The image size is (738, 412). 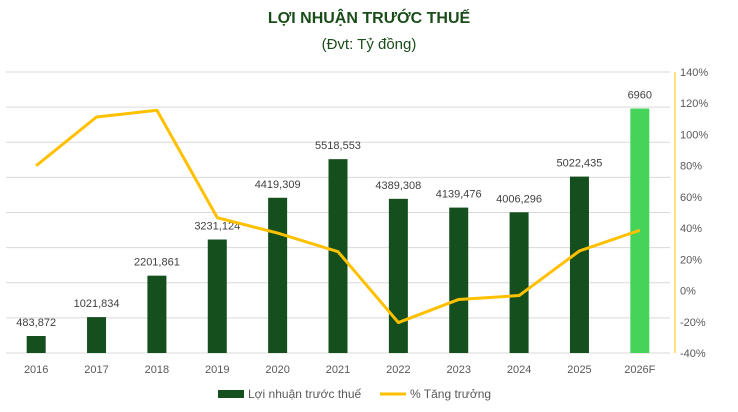 What do you see at coordinates (36, 323) in the screenshot?
I see `bar-label: 483,872` at bounding box center [36, 323].